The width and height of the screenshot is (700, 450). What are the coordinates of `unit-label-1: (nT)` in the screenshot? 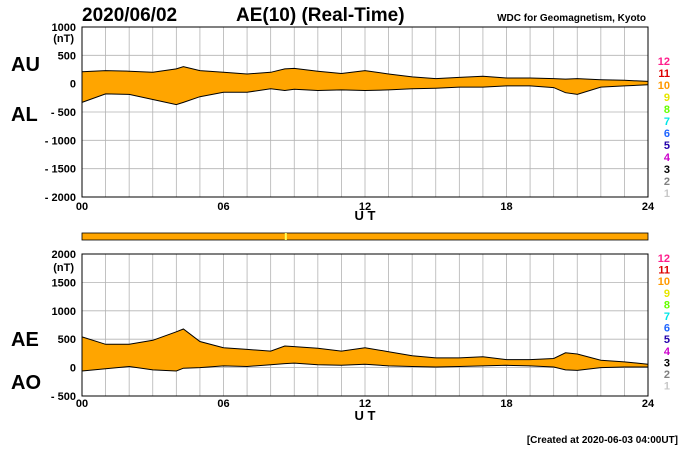 It's located at (63, 39).